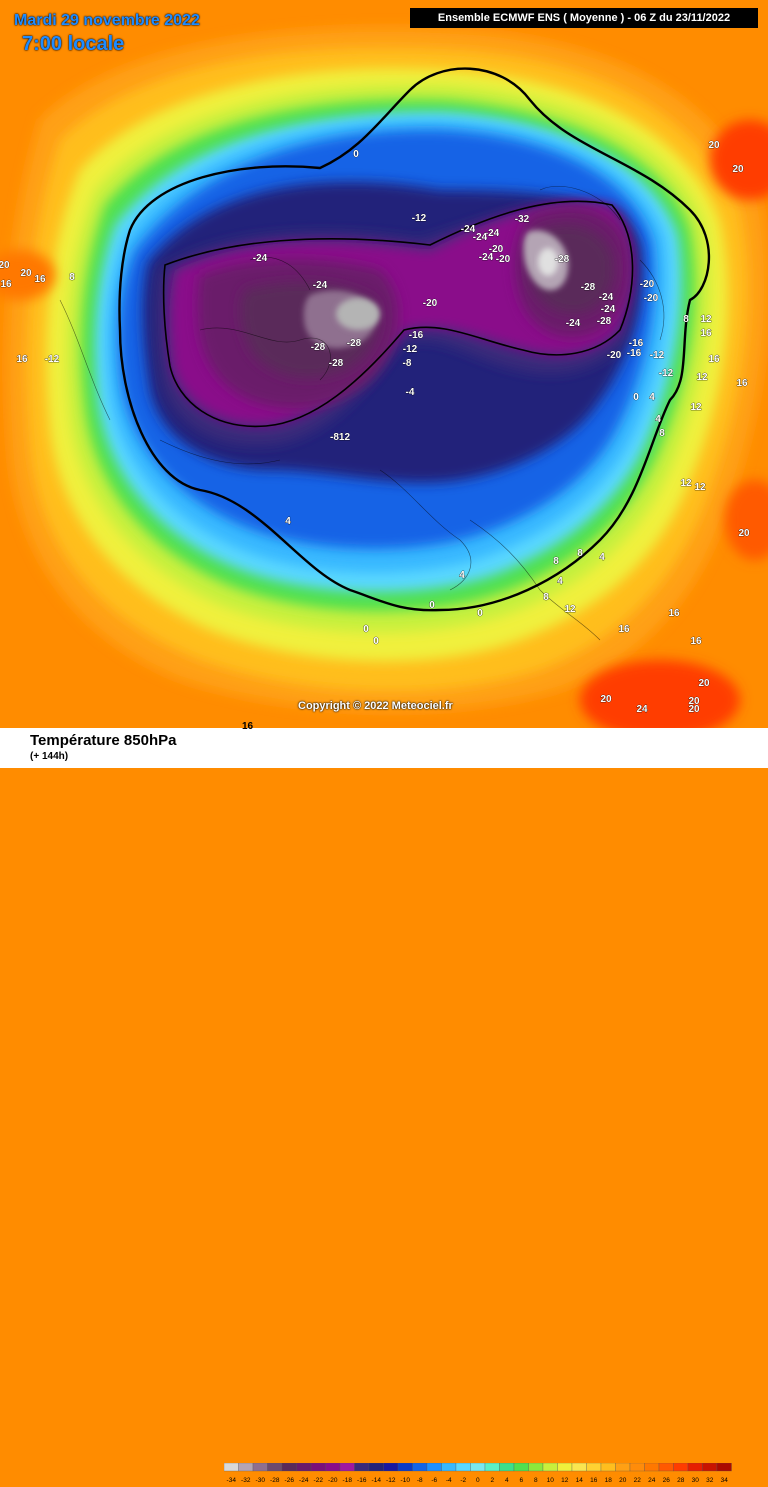 This screenshot has height=1487, width=768. Describe the element at coordinates (232, 1480) in the screenshot. I see `legend-label: -34` at that location.